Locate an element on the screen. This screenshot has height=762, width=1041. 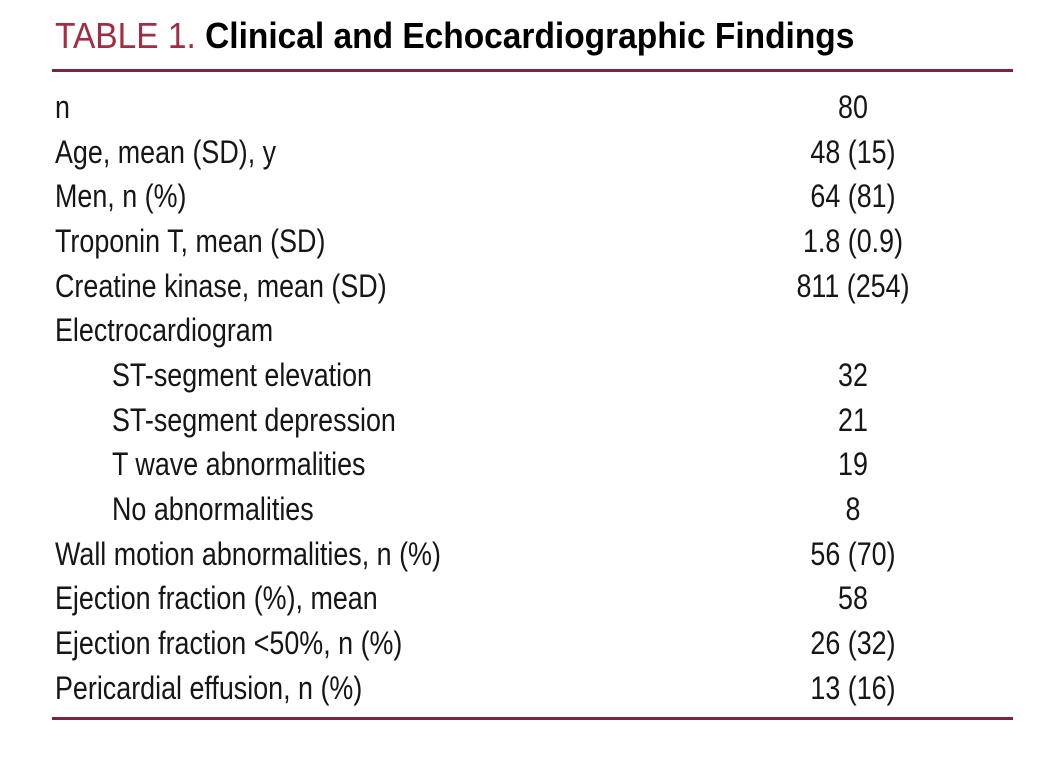
row-label: Electrocardiogram is located at coordinates (164, 330).